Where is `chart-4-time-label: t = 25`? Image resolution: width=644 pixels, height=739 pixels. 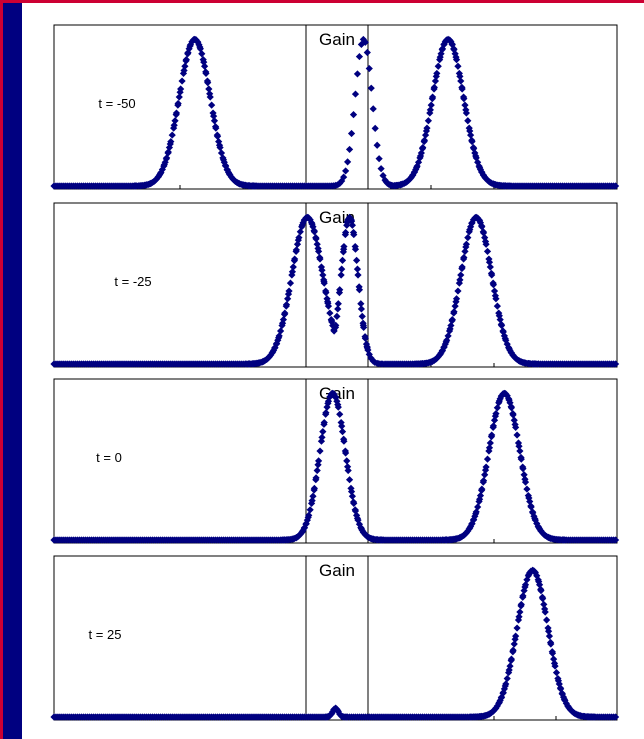
chart-4-time-label: t = 25 is located at coordinates (105, 634).